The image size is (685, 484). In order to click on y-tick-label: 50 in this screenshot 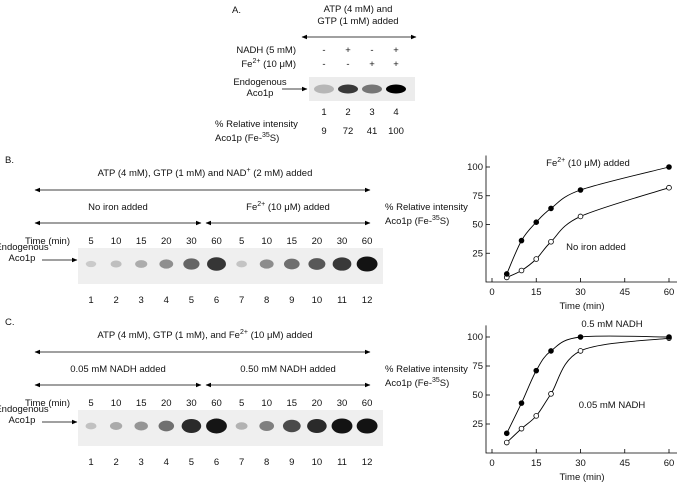, I will do `click(477, 225)`.